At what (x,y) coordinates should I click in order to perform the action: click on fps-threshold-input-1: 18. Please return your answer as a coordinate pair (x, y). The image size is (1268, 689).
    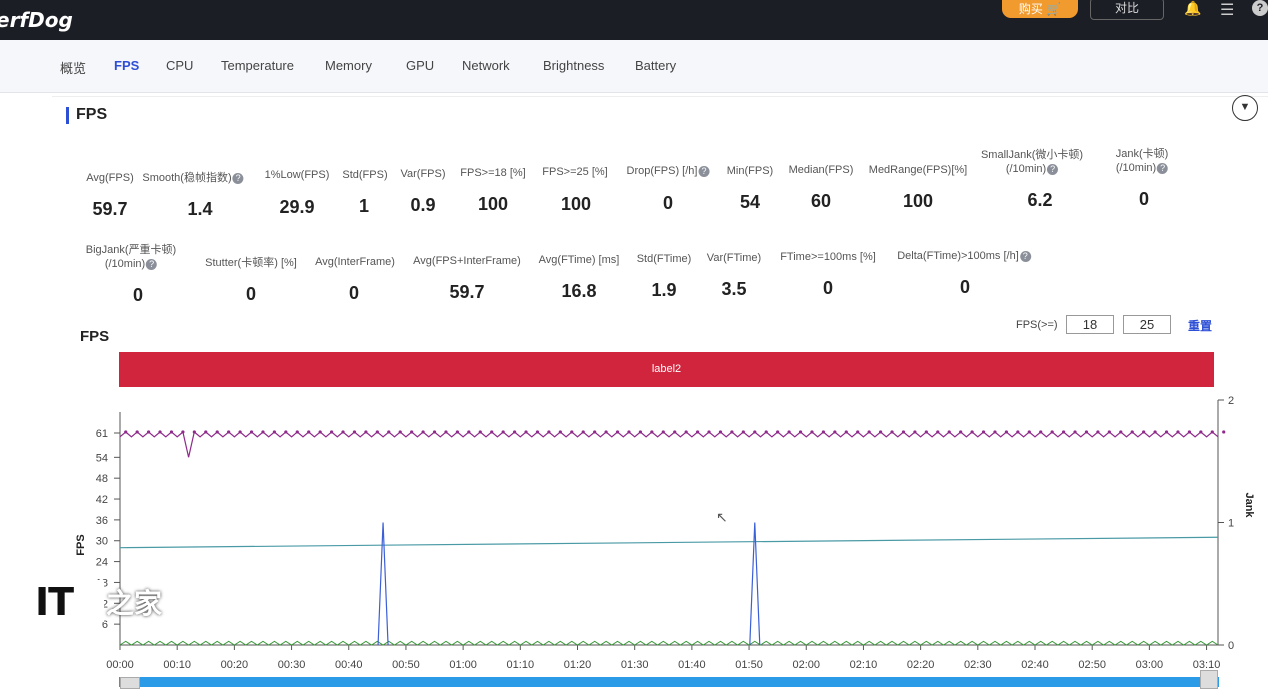
    Looking at the image, I should click on (1090, 324).